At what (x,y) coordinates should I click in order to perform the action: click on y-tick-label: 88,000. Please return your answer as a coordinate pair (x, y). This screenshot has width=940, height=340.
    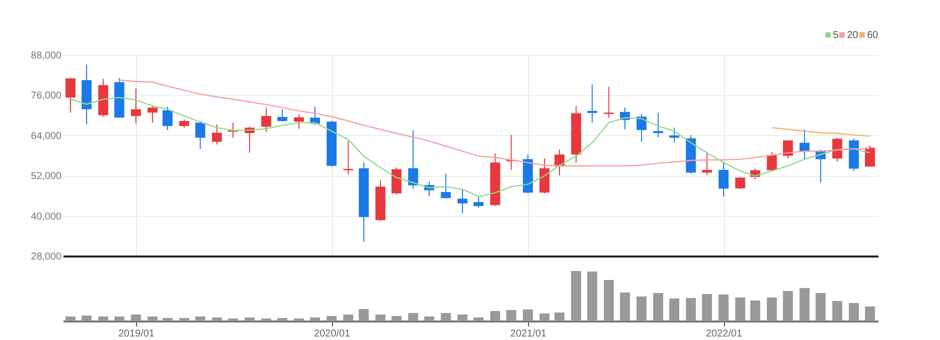
    Looking at the image, I should click on (46, 56).